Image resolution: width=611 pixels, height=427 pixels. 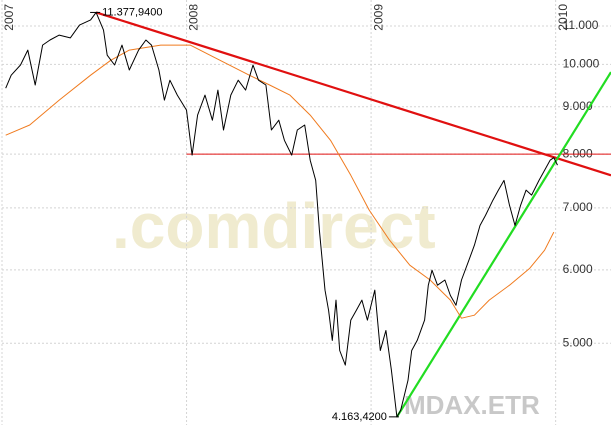 What do you see at coordinates (378, 17) in the screenshot?
I see `x-tick-label: 2009` at bounding box center [378, 17].